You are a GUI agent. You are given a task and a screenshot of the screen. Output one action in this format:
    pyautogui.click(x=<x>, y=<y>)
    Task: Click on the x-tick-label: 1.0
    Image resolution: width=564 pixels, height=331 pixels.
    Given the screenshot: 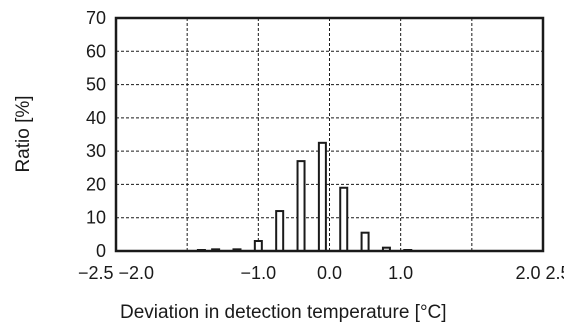 What is the action you would take?
    pyautogui.click(x=400, y=273)
    